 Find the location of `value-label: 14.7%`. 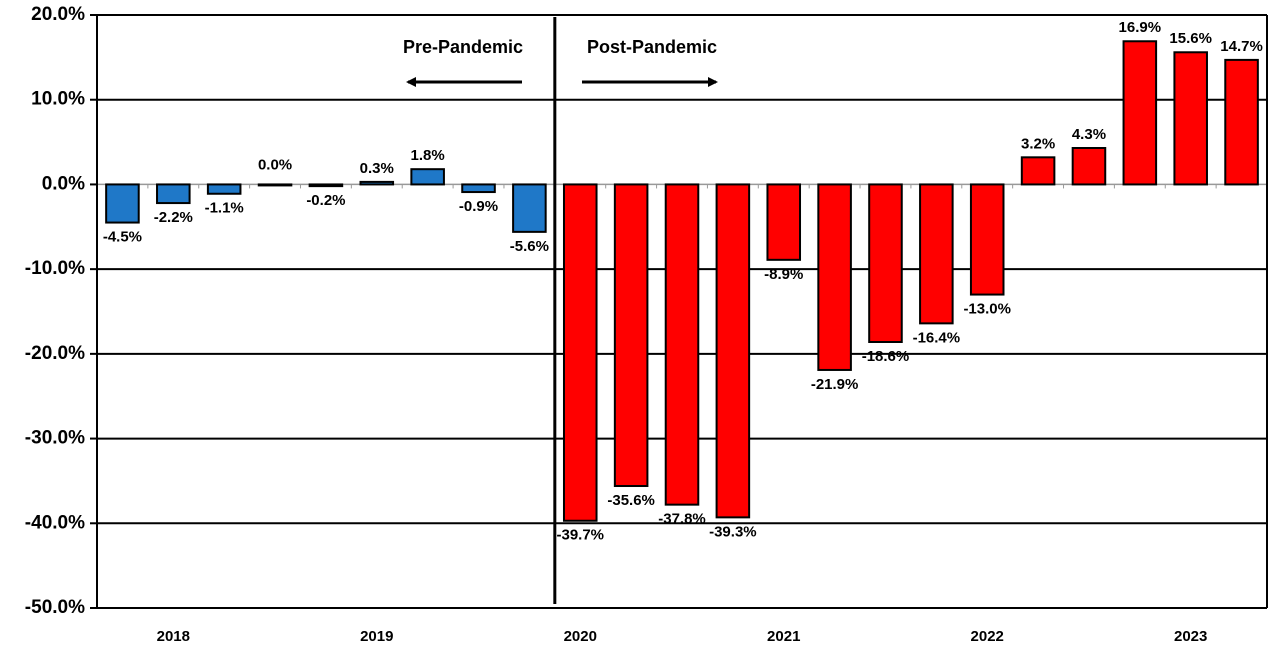

value-label: 14.7% is located at coordinates (1241, 46).